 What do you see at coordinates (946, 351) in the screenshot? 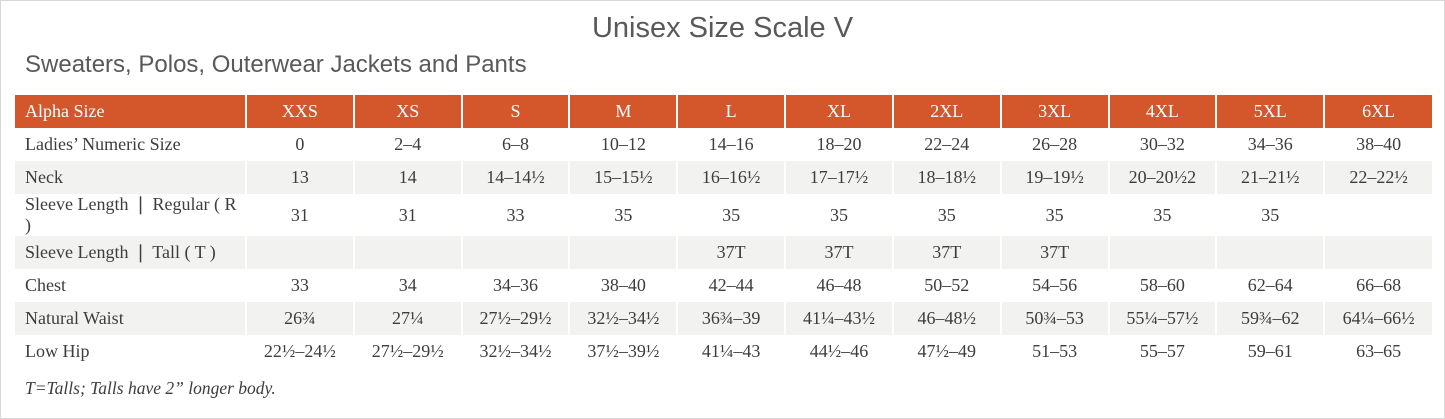
I see `size-value-cell: 47½–49` at bounding box center [946, 351].